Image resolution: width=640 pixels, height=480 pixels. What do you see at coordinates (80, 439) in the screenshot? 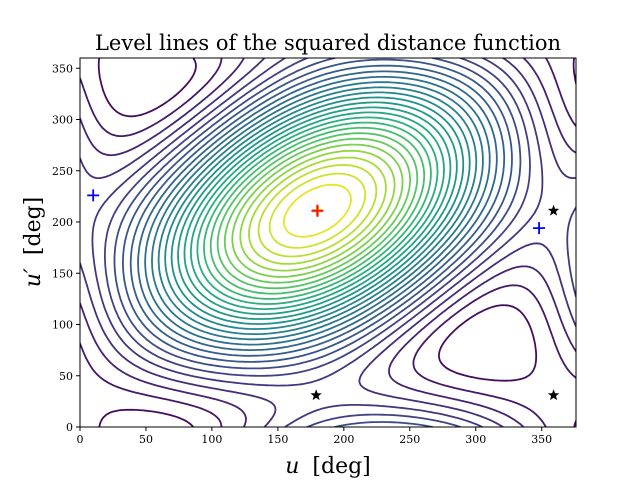
I see `x-tick-label: 0` at bounding box center [80, 439].